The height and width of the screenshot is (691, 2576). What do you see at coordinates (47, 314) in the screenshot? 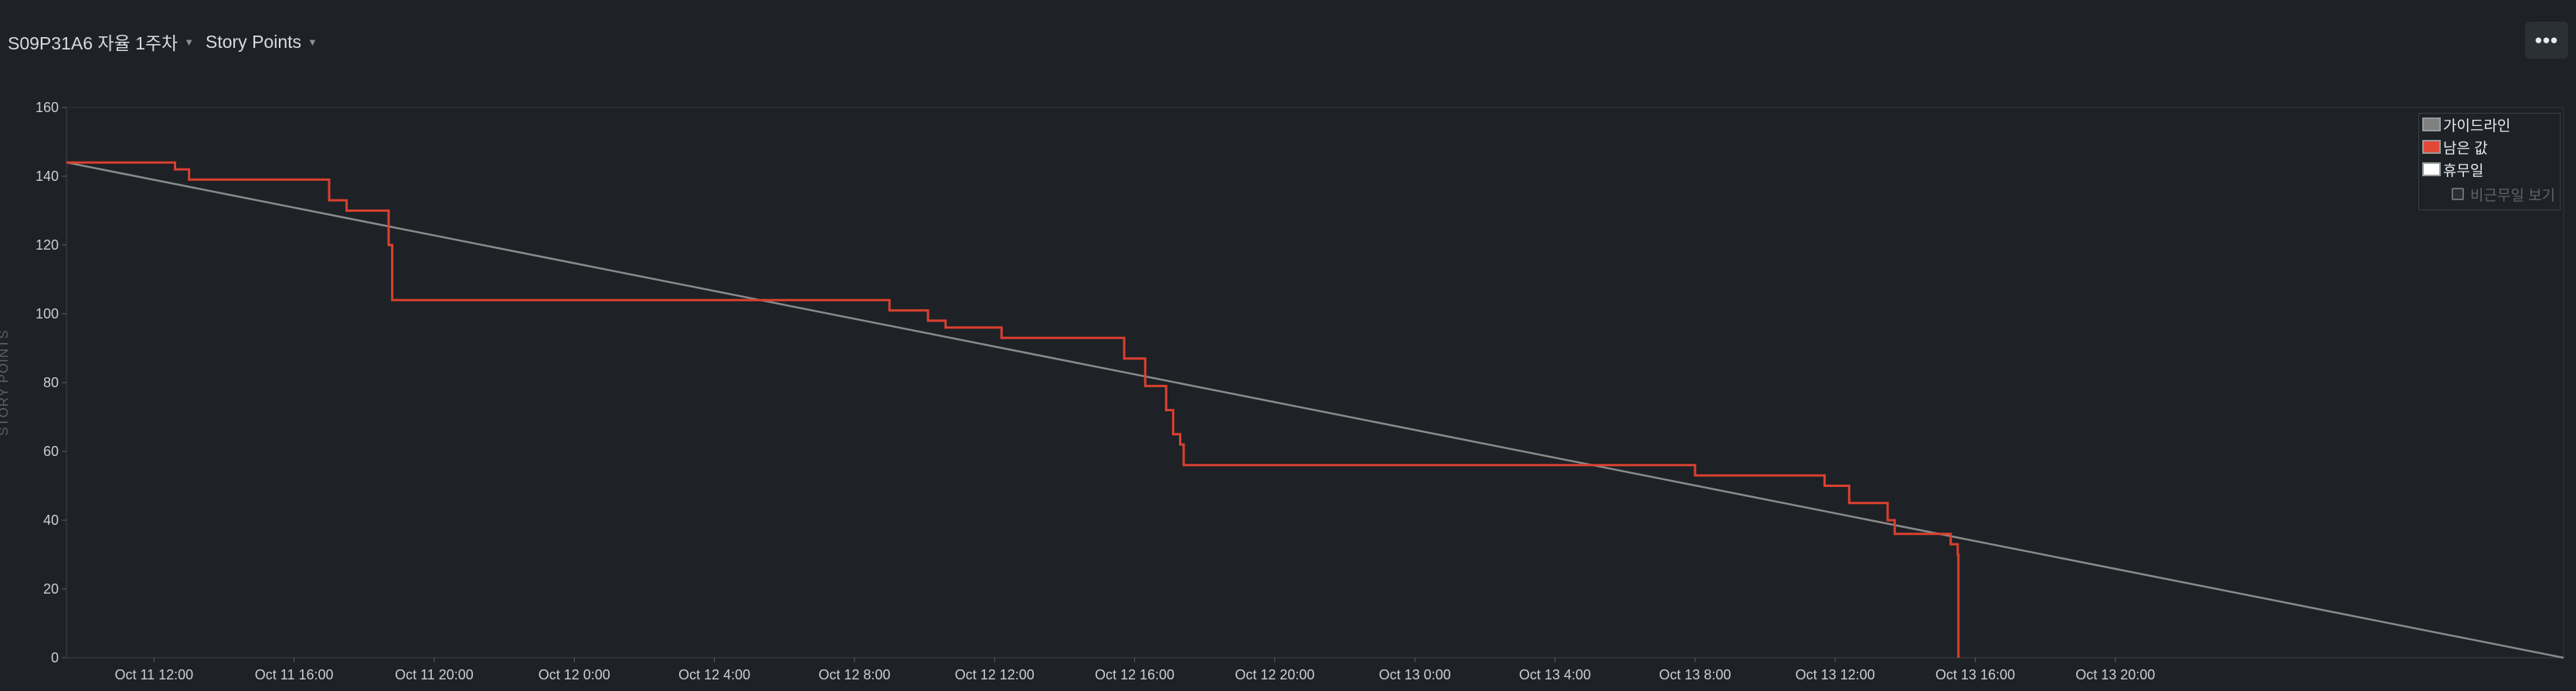
I see `y-tick-label: 100` at bounding box center [47, 314].